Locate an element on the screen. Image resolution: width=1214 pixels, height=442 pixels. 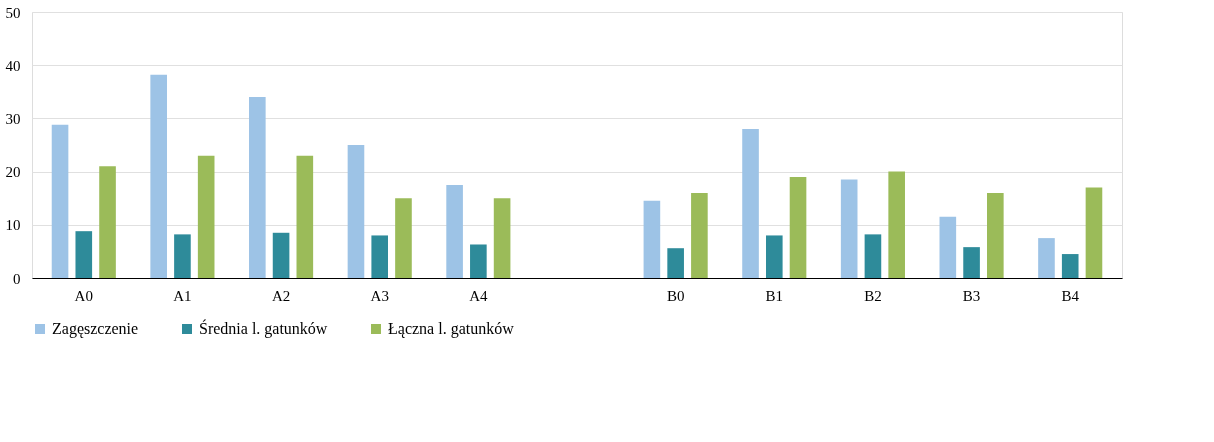
x-tick-label: A4 is located at coordinates (479, 295).